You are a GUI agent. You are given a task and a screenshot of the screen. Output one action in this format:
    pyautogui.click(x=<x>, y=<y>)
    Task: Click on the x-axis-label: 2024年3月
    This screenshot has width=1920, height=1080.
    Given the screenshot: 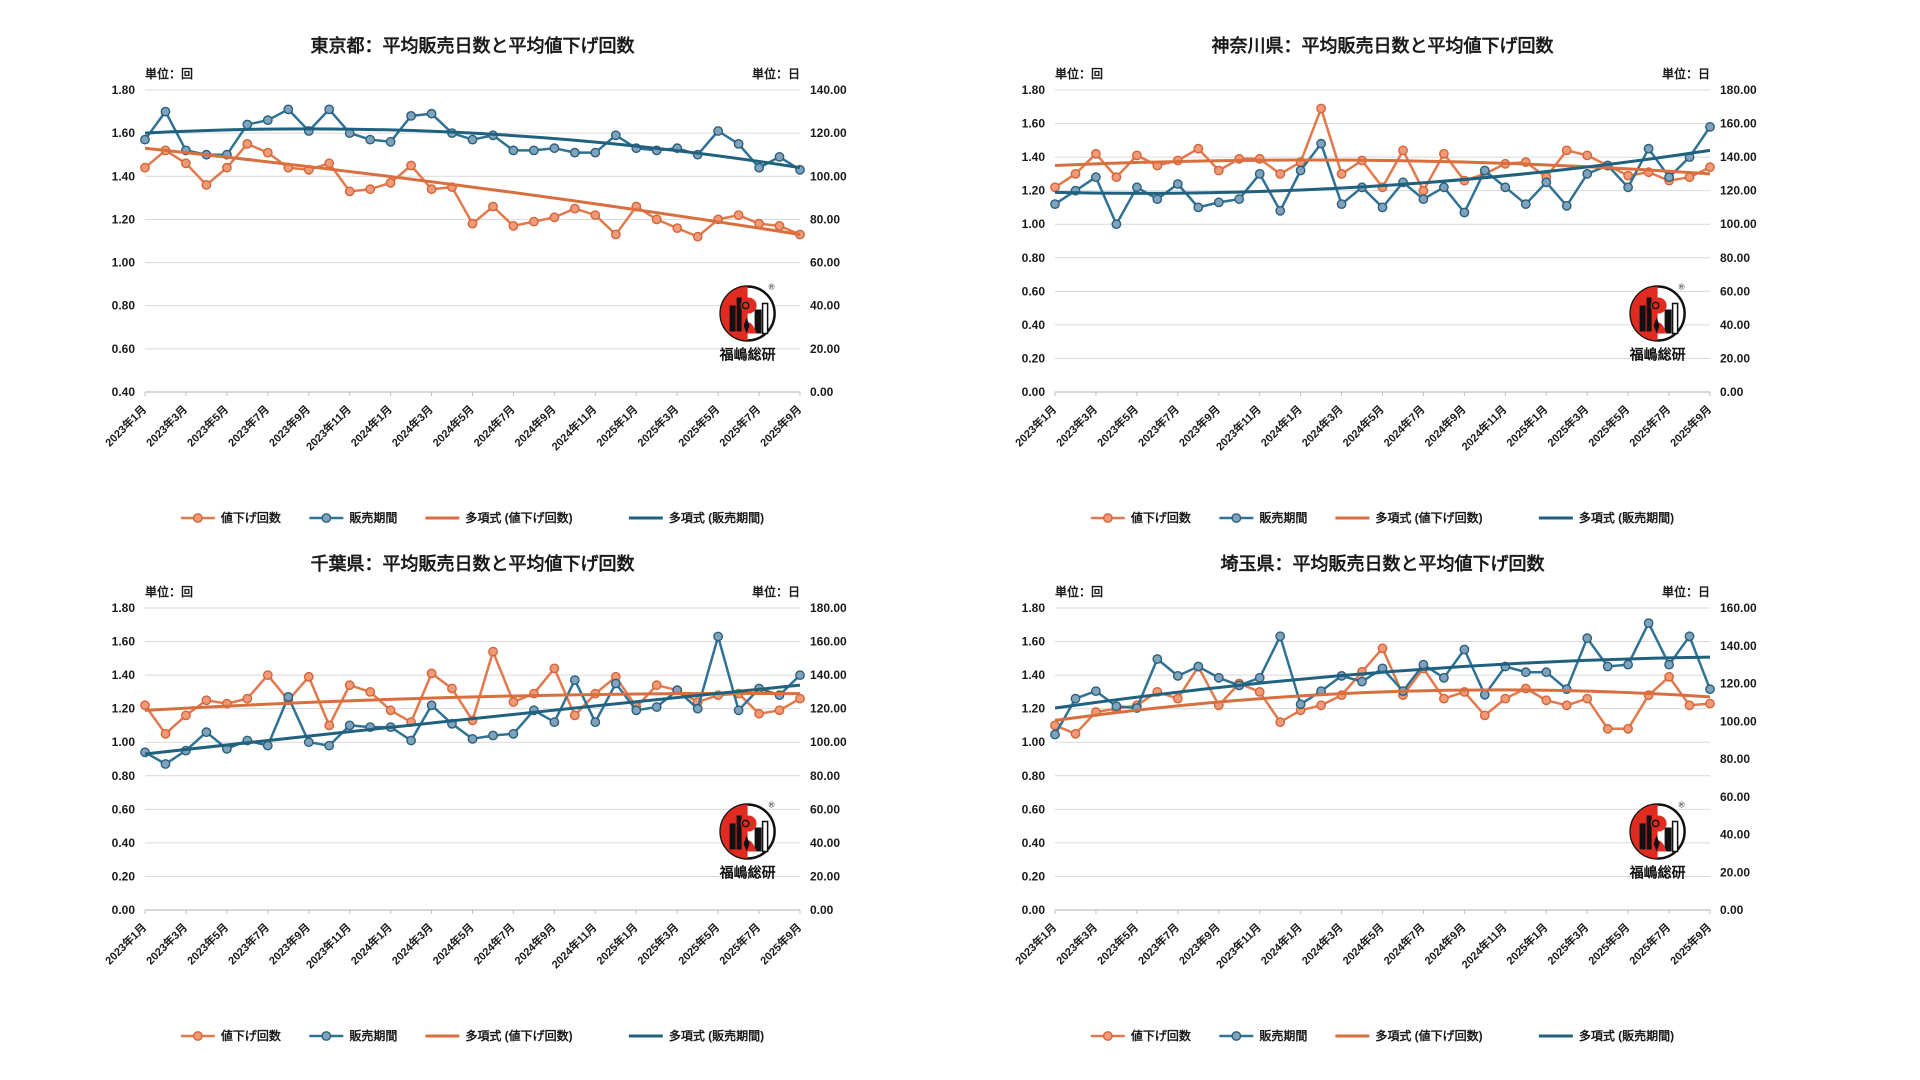 What is the action you would take?
    pyautogui.click(x=412, y=425)
    